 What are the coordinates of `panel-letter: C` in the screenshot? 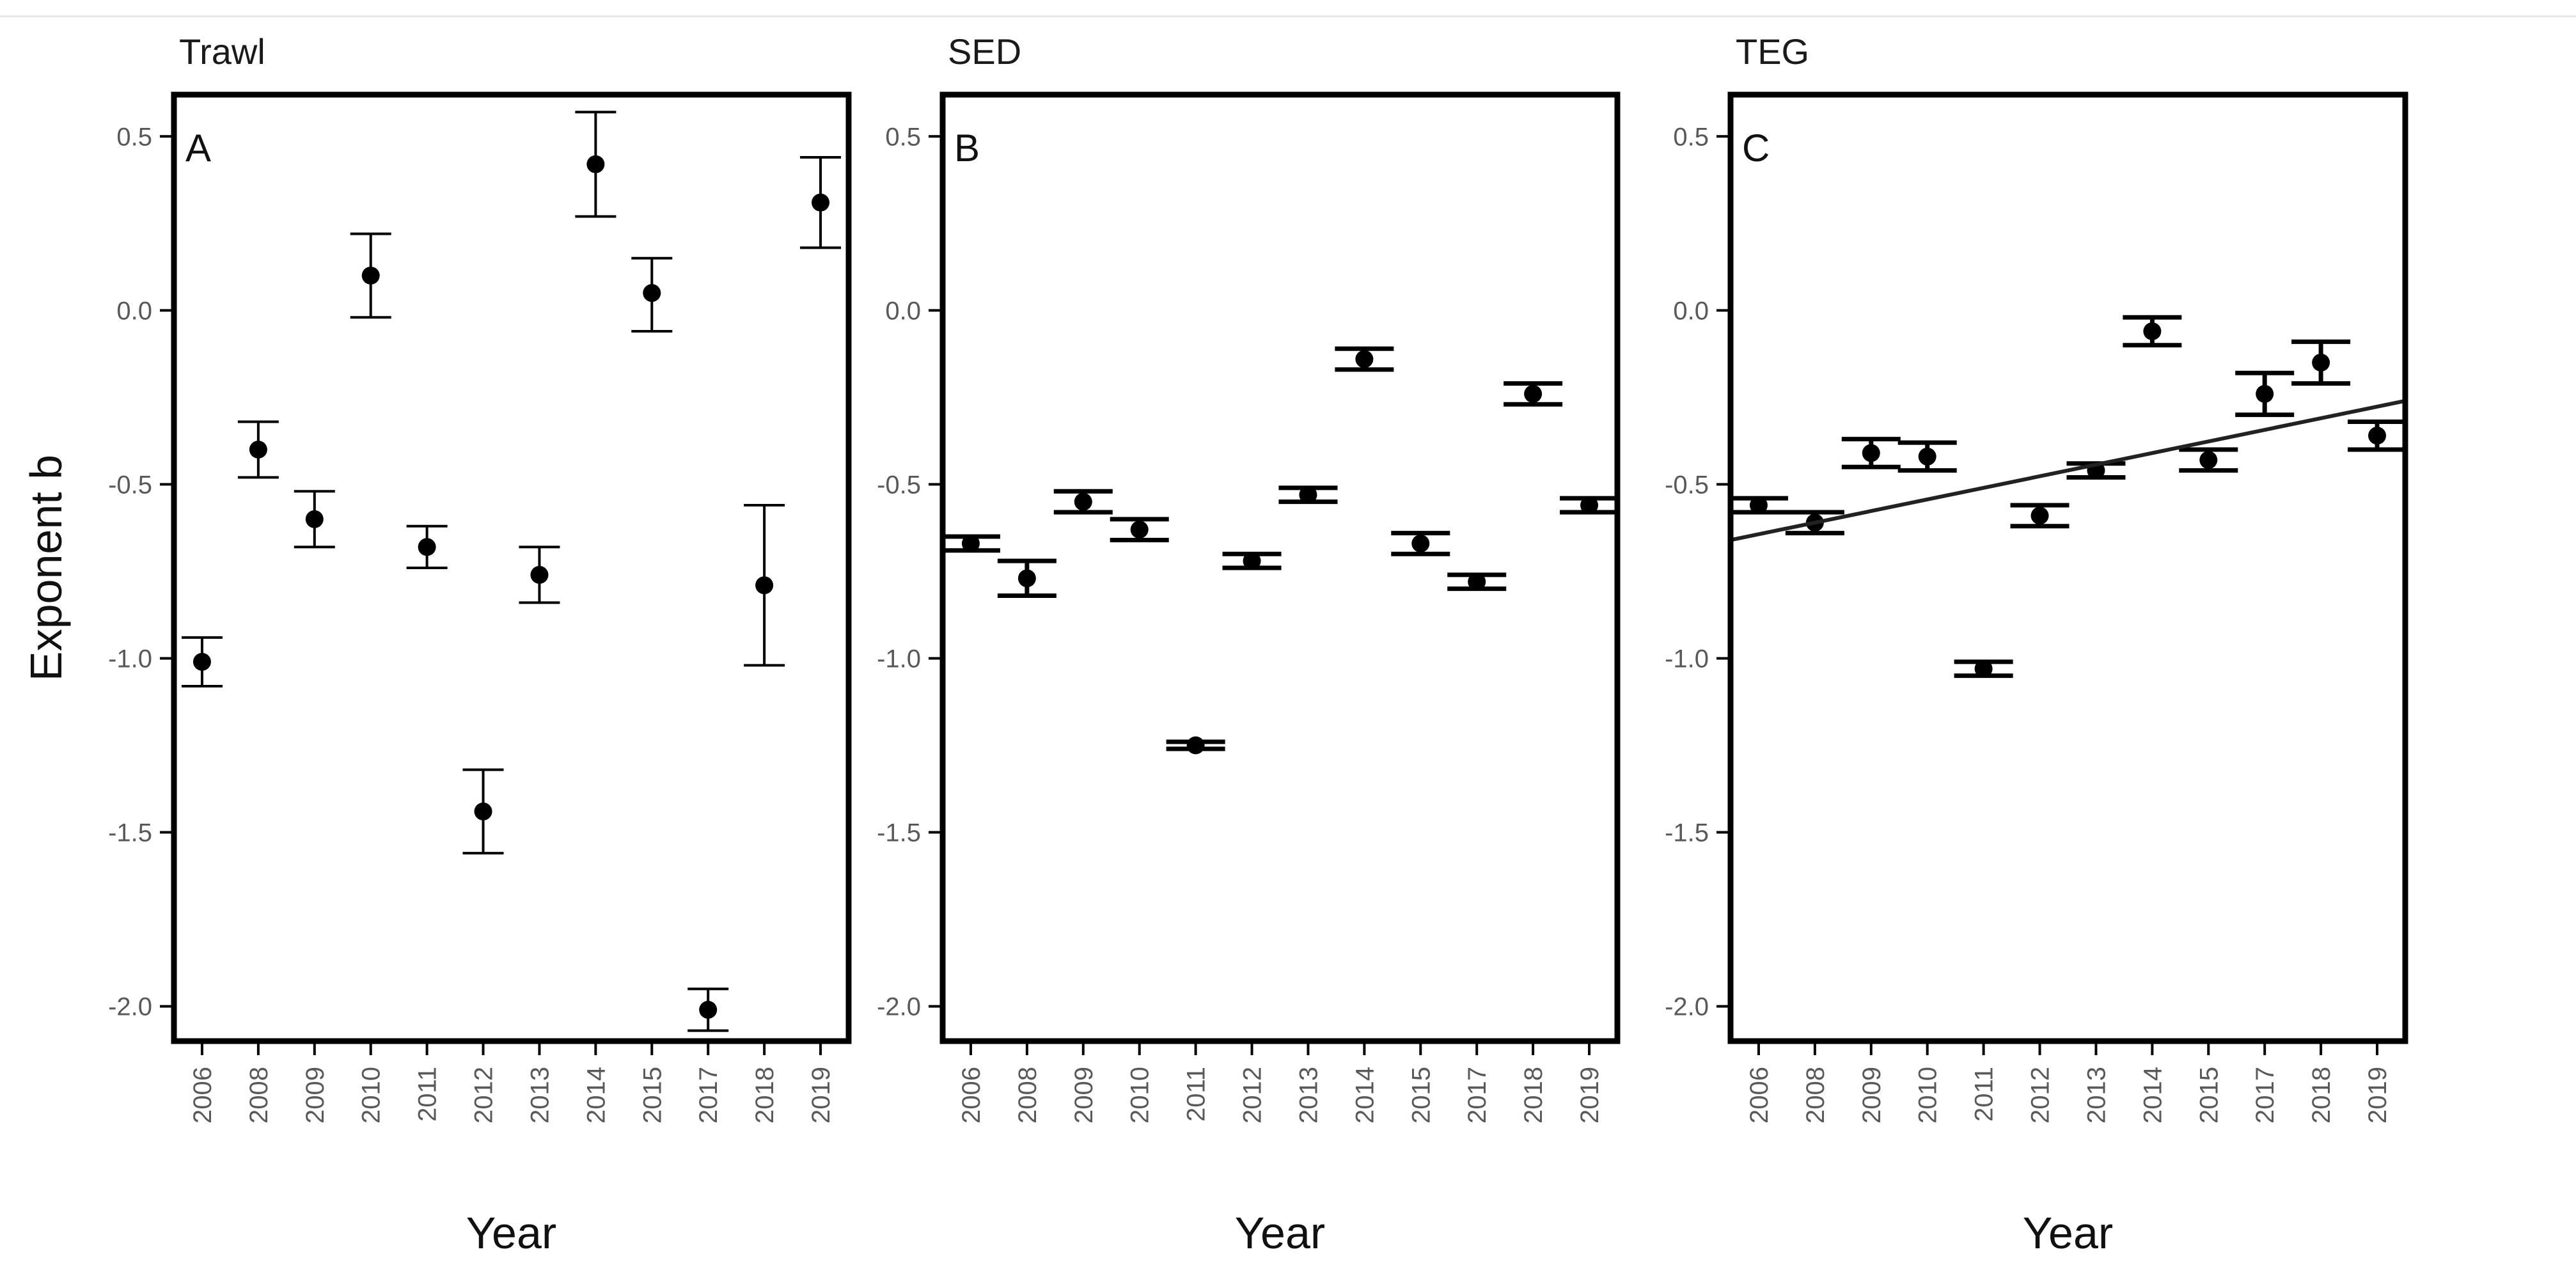 It's located at (1756, 148).